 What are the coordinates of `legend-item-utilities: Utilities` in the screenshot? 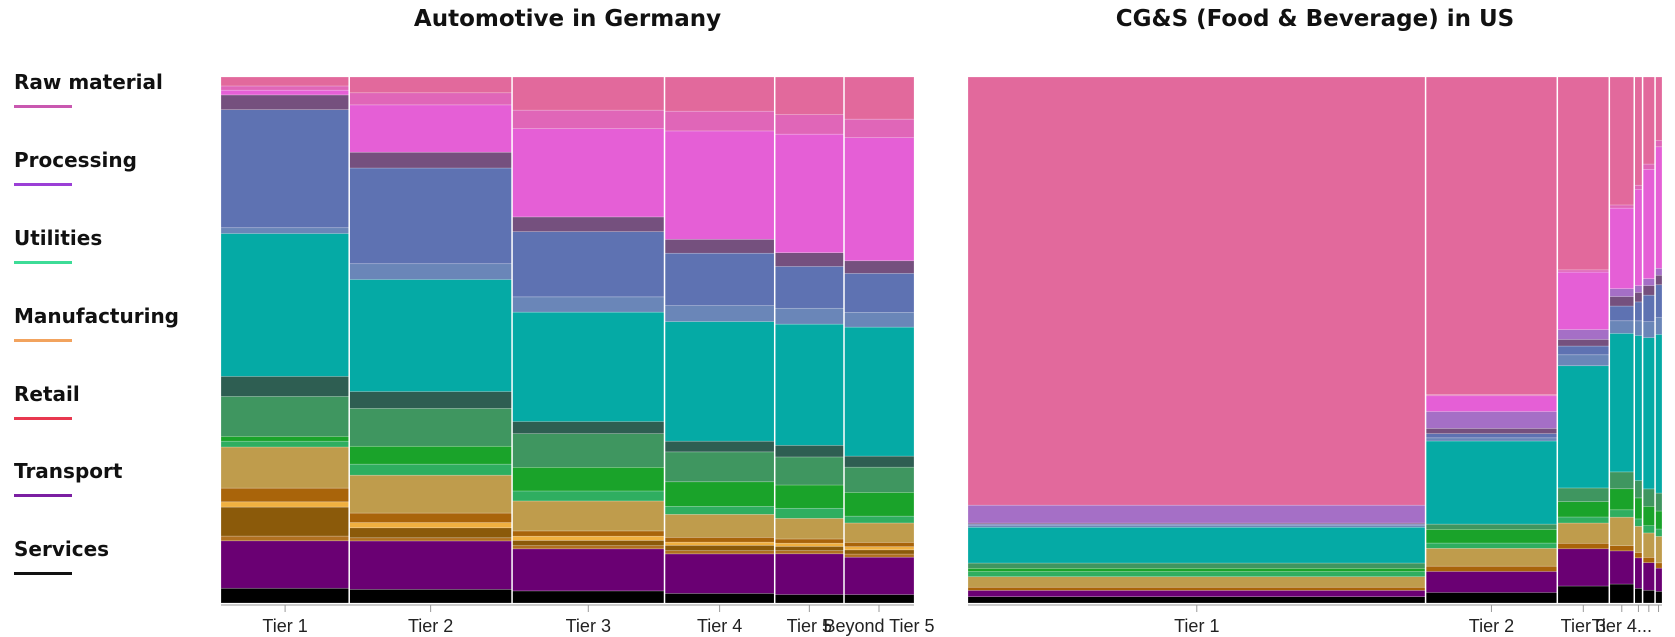 It's located at (58, 245).